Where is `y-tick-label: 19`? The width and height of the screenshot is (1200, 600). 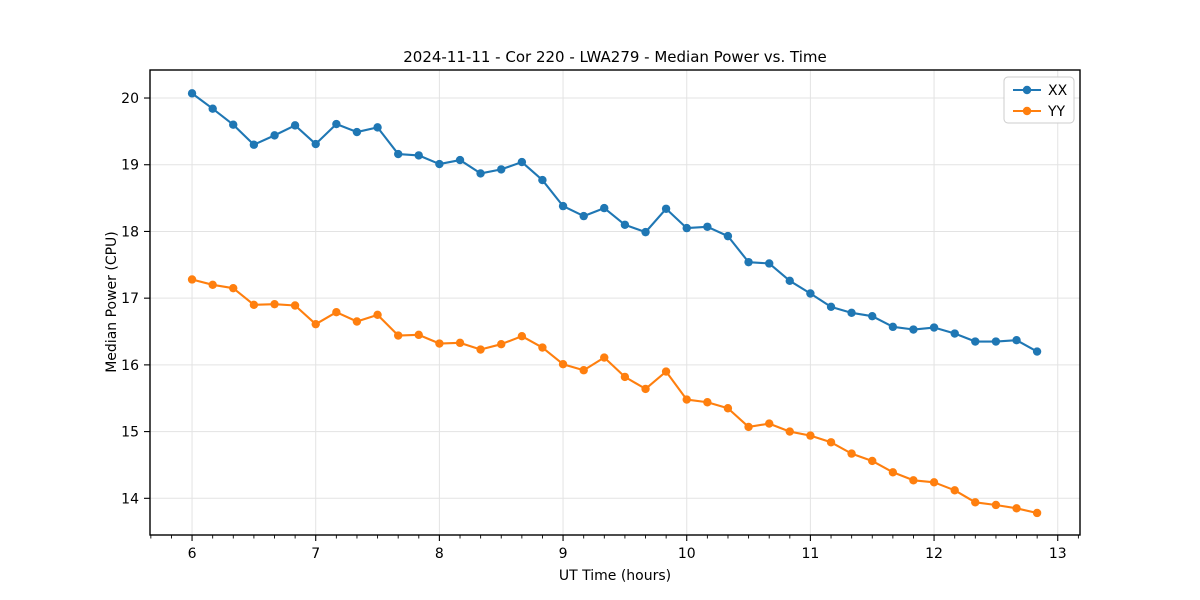
y-tick-label: 19 is located at coordinates (130, 166).